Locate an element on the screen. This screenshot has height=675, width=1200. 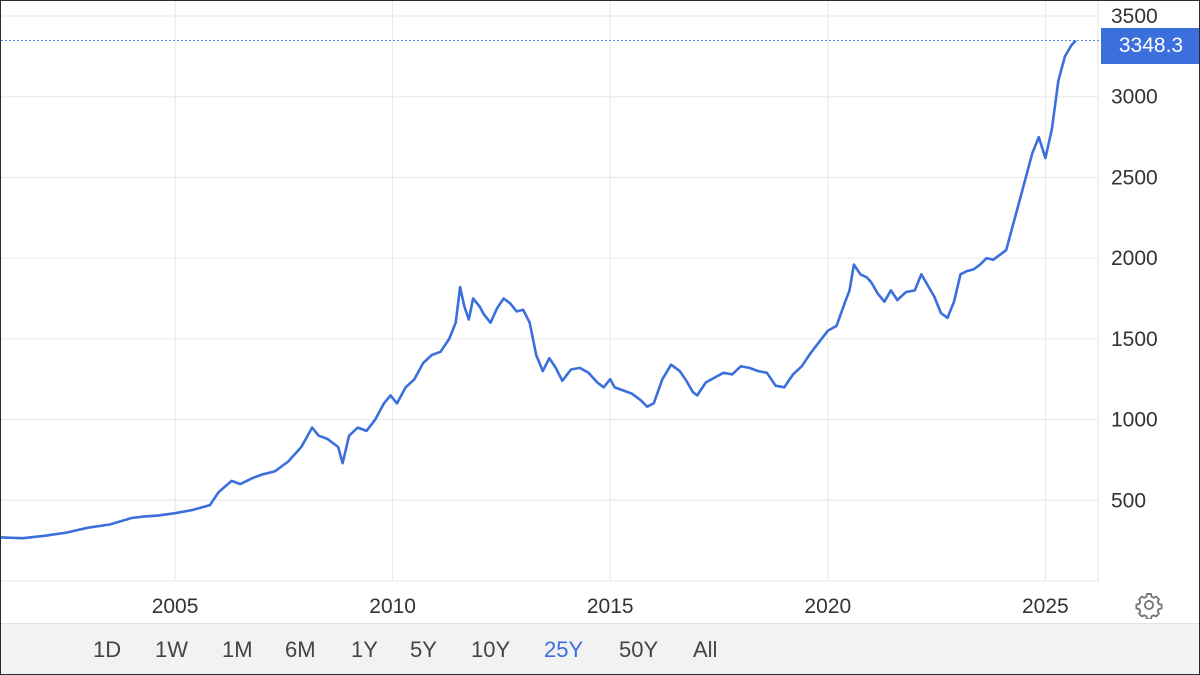
x-tick-label: 2020 is located at coordinates (827, 606).